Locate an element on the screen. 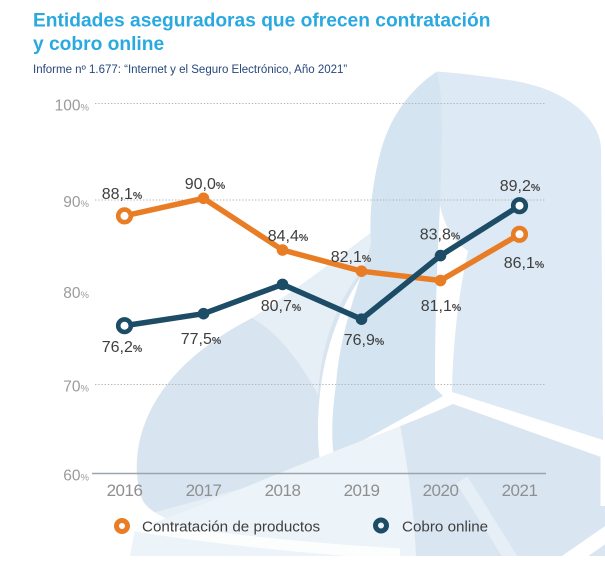  svg-text: 100% is located at coordinates (72, 105).